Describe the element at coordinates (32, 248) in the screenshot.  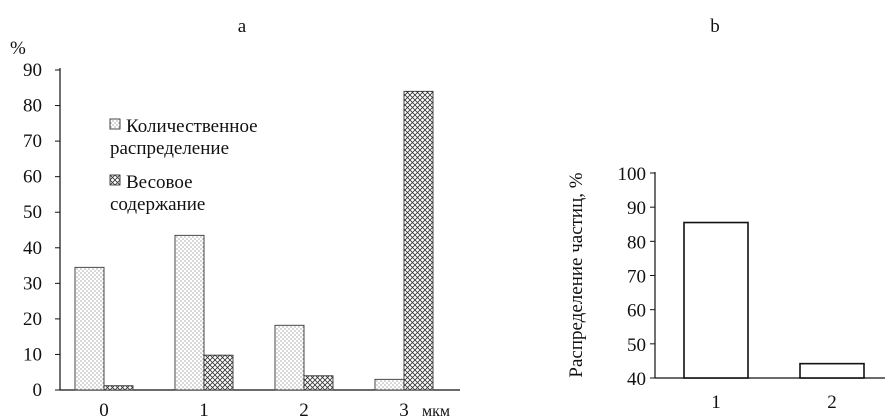
I see `panel-a-y-tick-label: 40` at that location.